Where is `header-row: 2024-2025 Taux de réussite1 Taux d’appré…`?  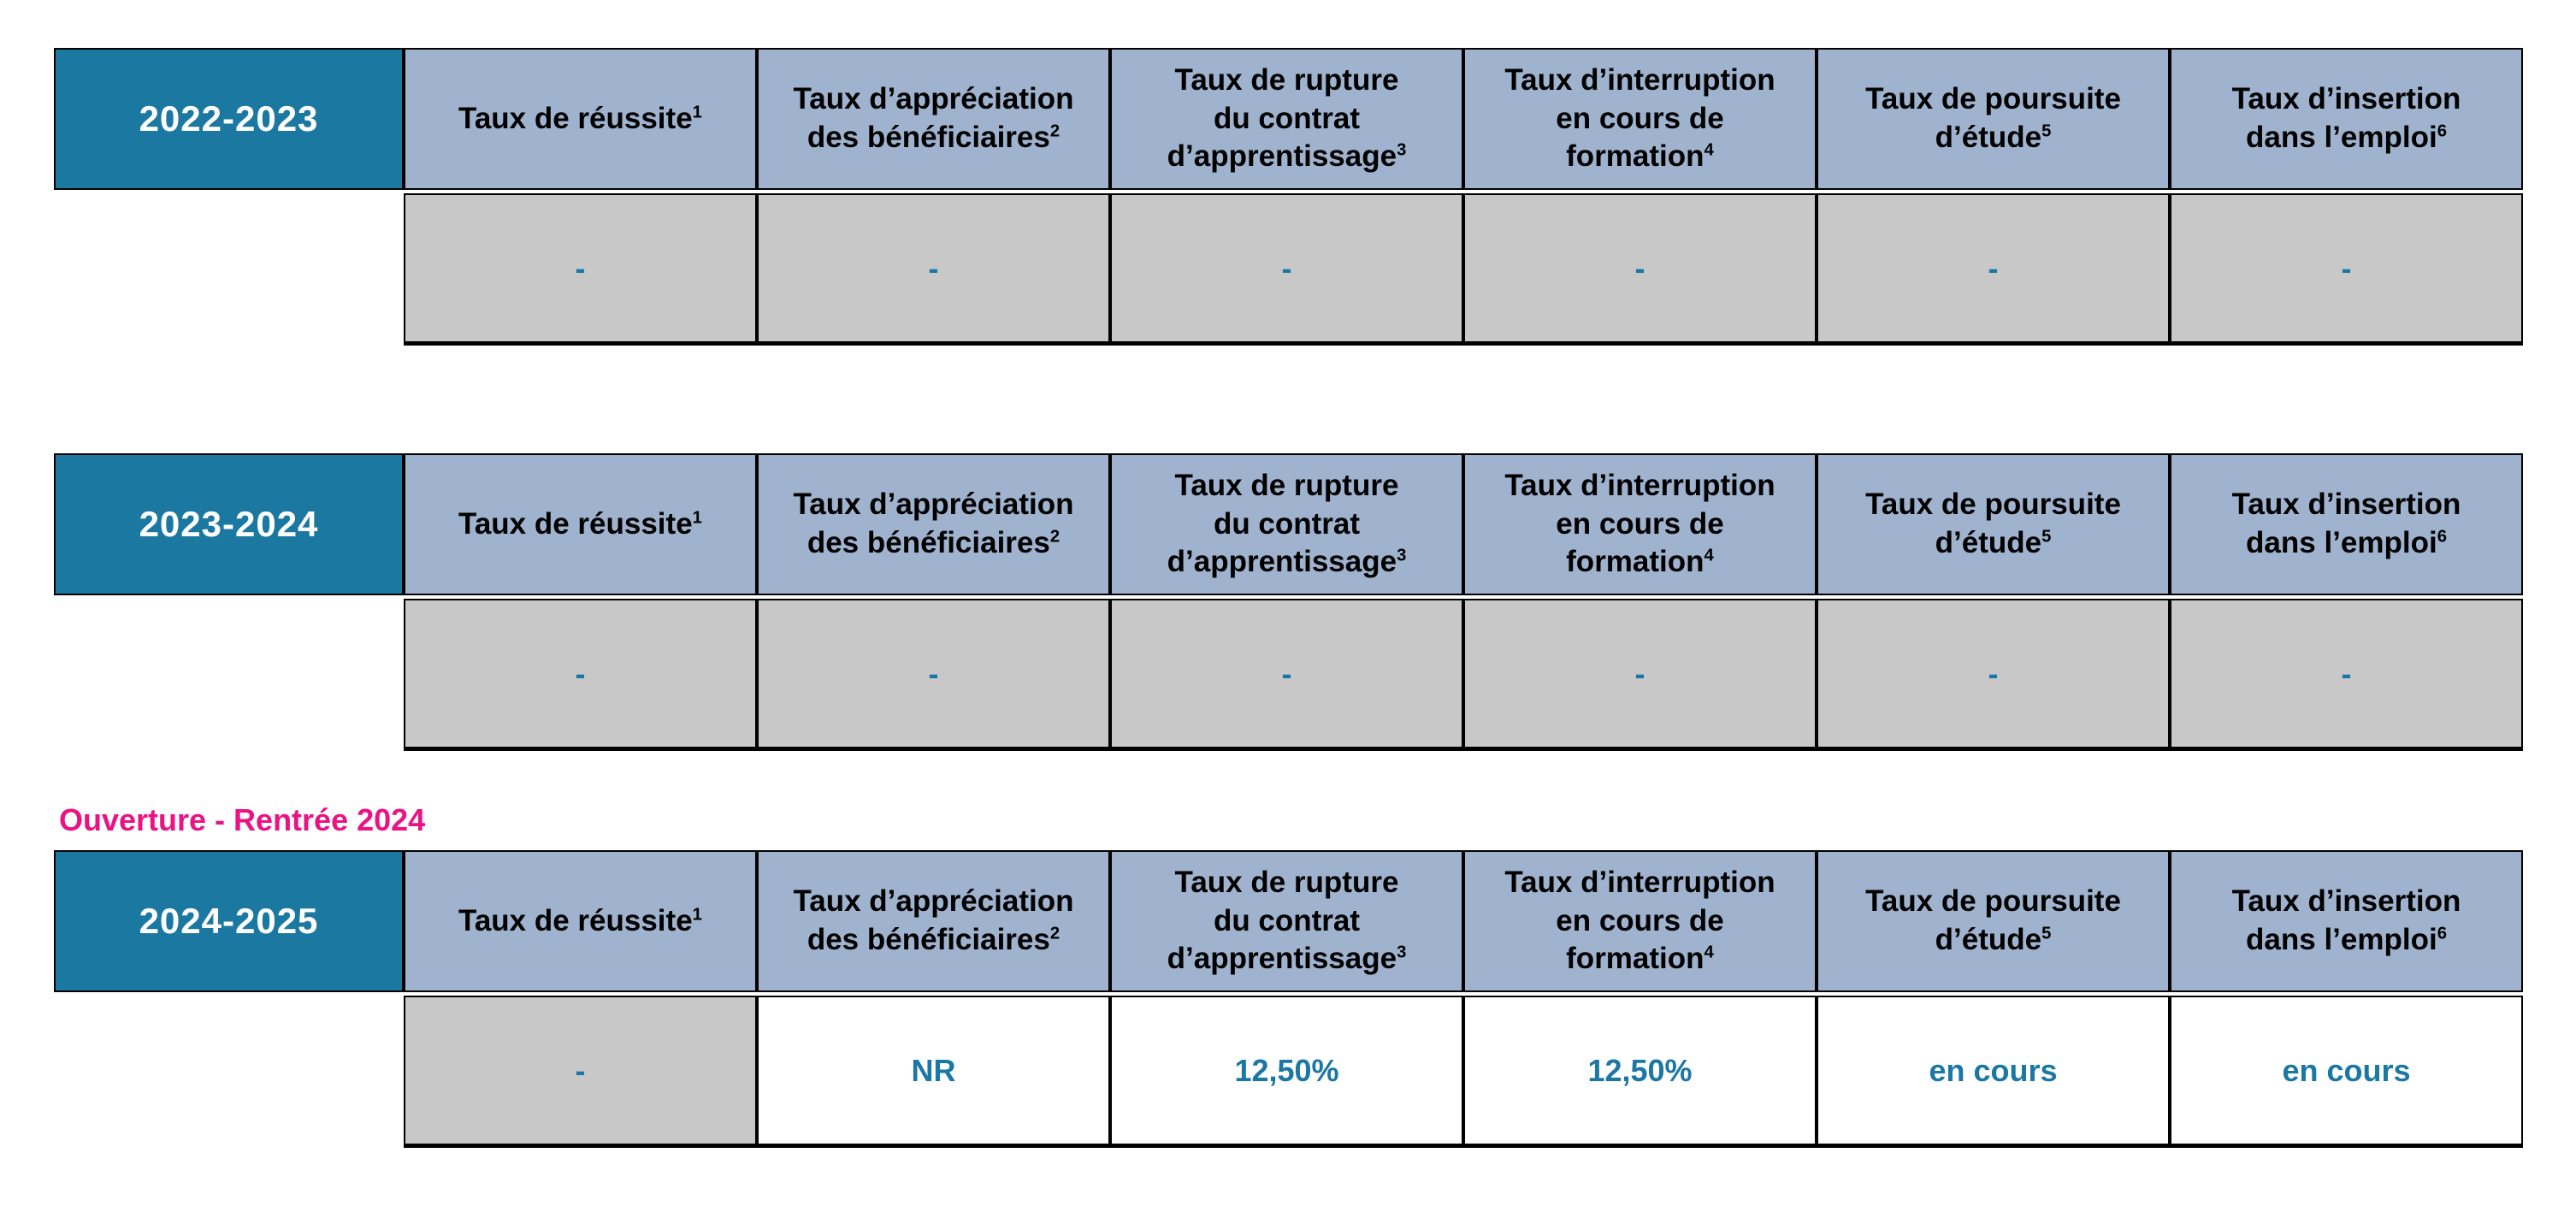 header-row: 2024-2025 Taux de réussite1 Taux d’appré… is located at coordinates (1288, 921).